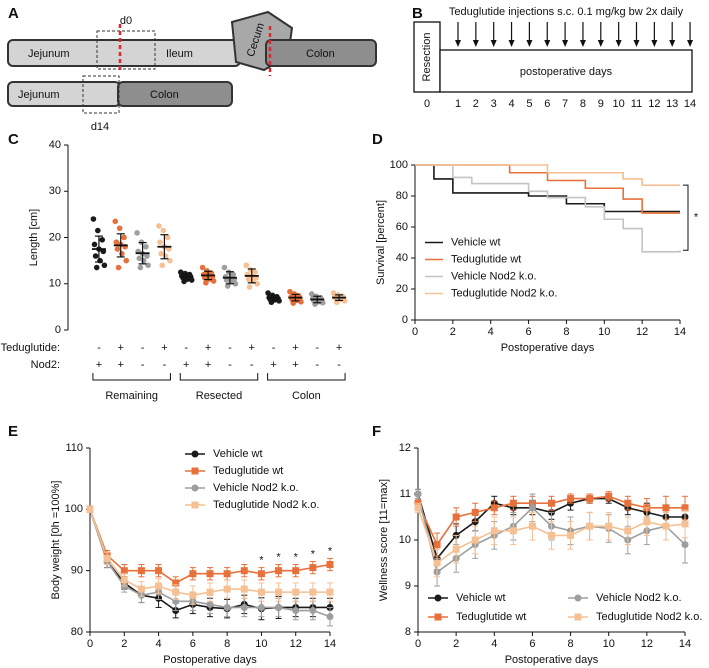 This screenshot has height=668, width=709. I want to click on y-tick-label: 9, so click(408, 586).